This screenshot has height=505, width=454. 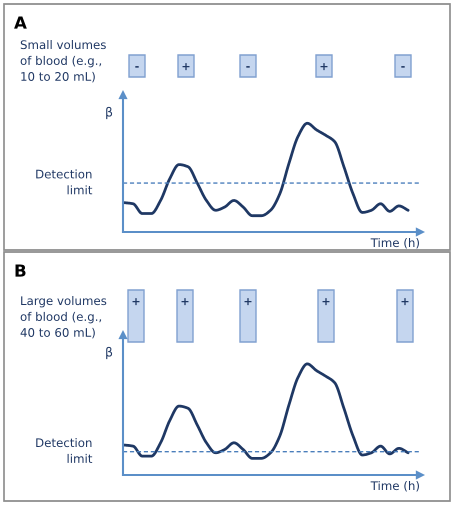 I want to click on text: Small volumes of blood (e.g., 10 to 20 mL), so click(x=63, y=61).